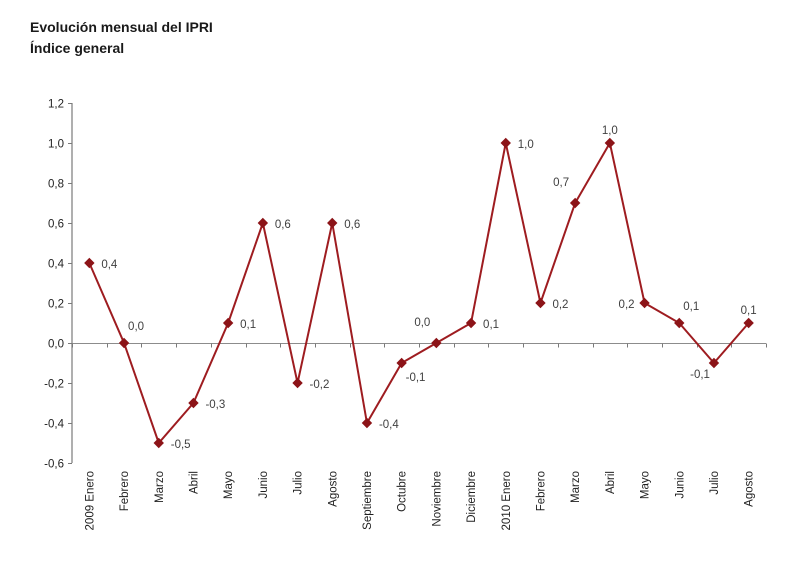  I want to click on data-label: -0,5, so click(181, 445).